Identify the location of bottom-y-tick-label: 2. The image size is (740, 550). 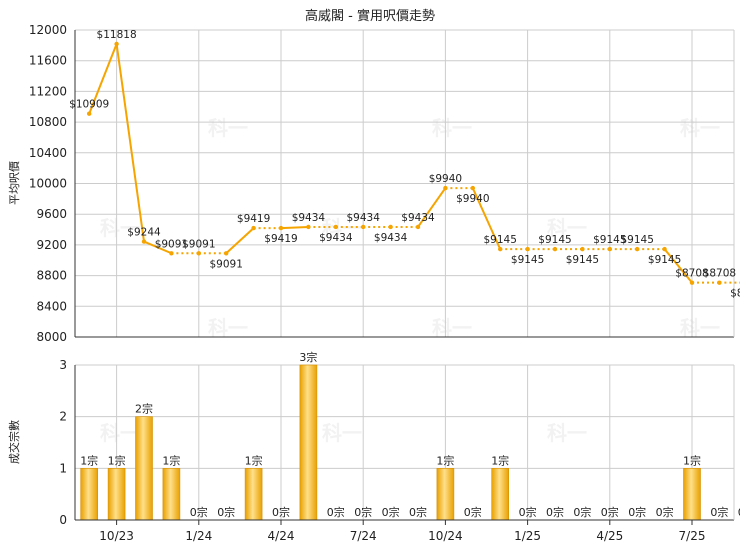
(63, 417).